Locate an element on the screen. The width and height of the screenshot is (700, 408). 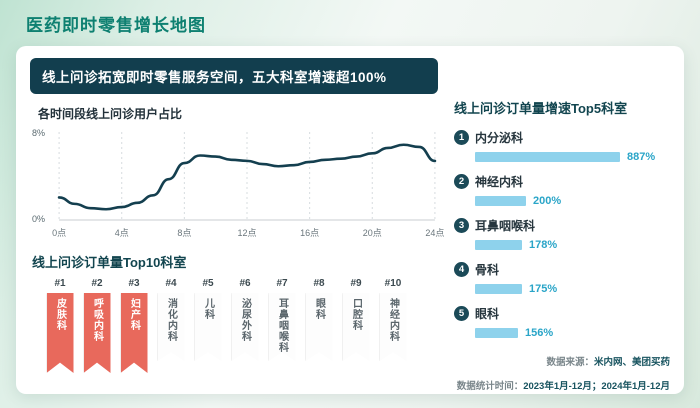
top10-ribbon: 耳鼻咽喉科 is located at coordinates (282, 327).